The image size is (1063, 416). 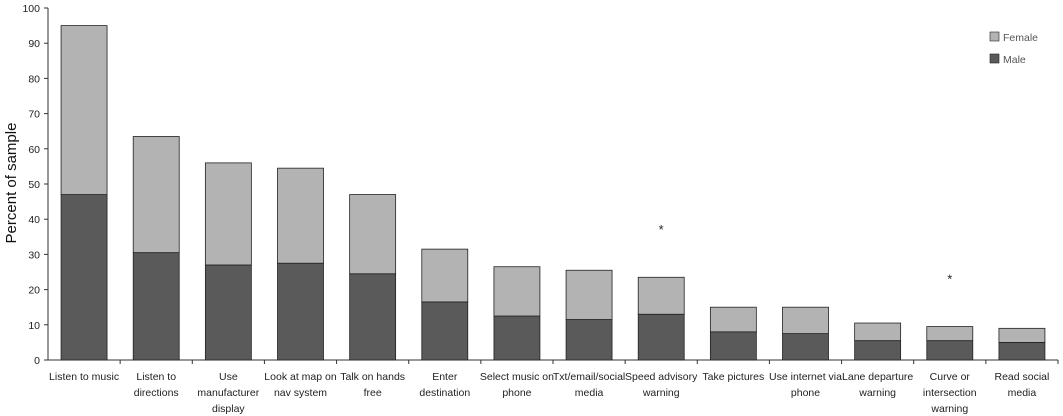 What do you see at coordinates (11, 183) in the screenshot?
I see `y-axis-label: Percent of sample` at bounding box center [11, 183].